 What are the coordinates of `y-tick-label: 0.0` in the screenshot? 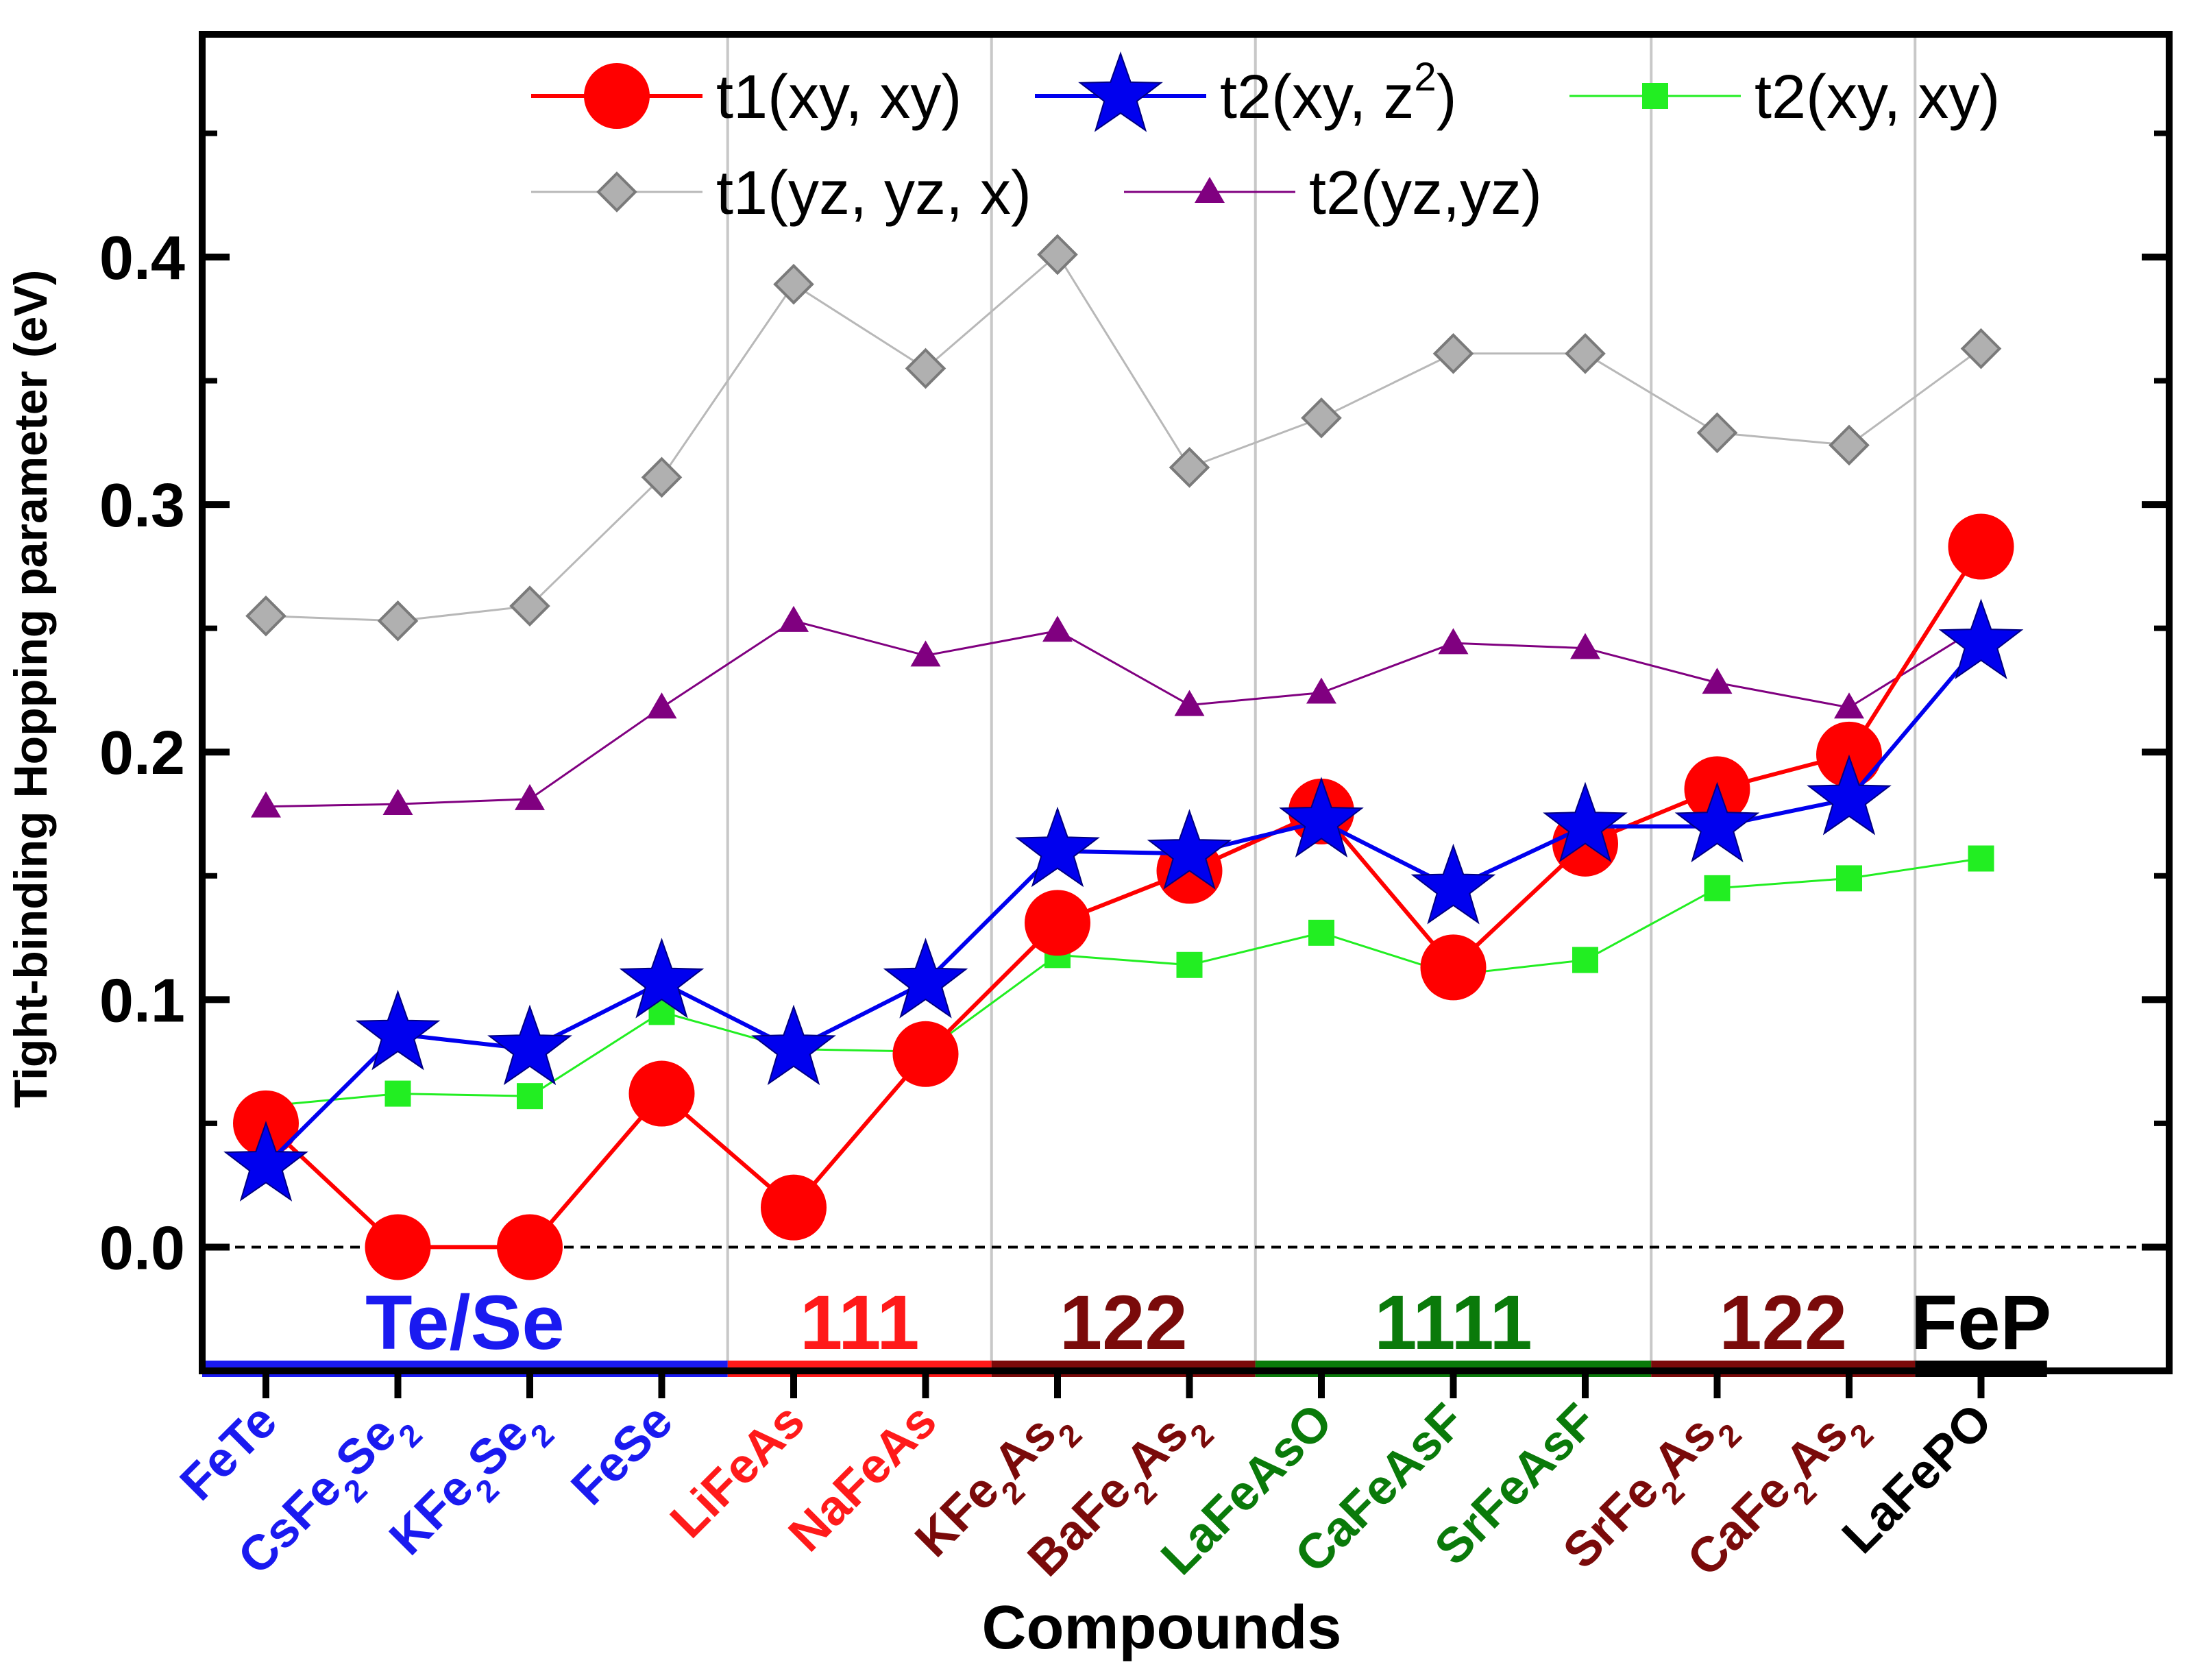 It's located at (142, 1248).